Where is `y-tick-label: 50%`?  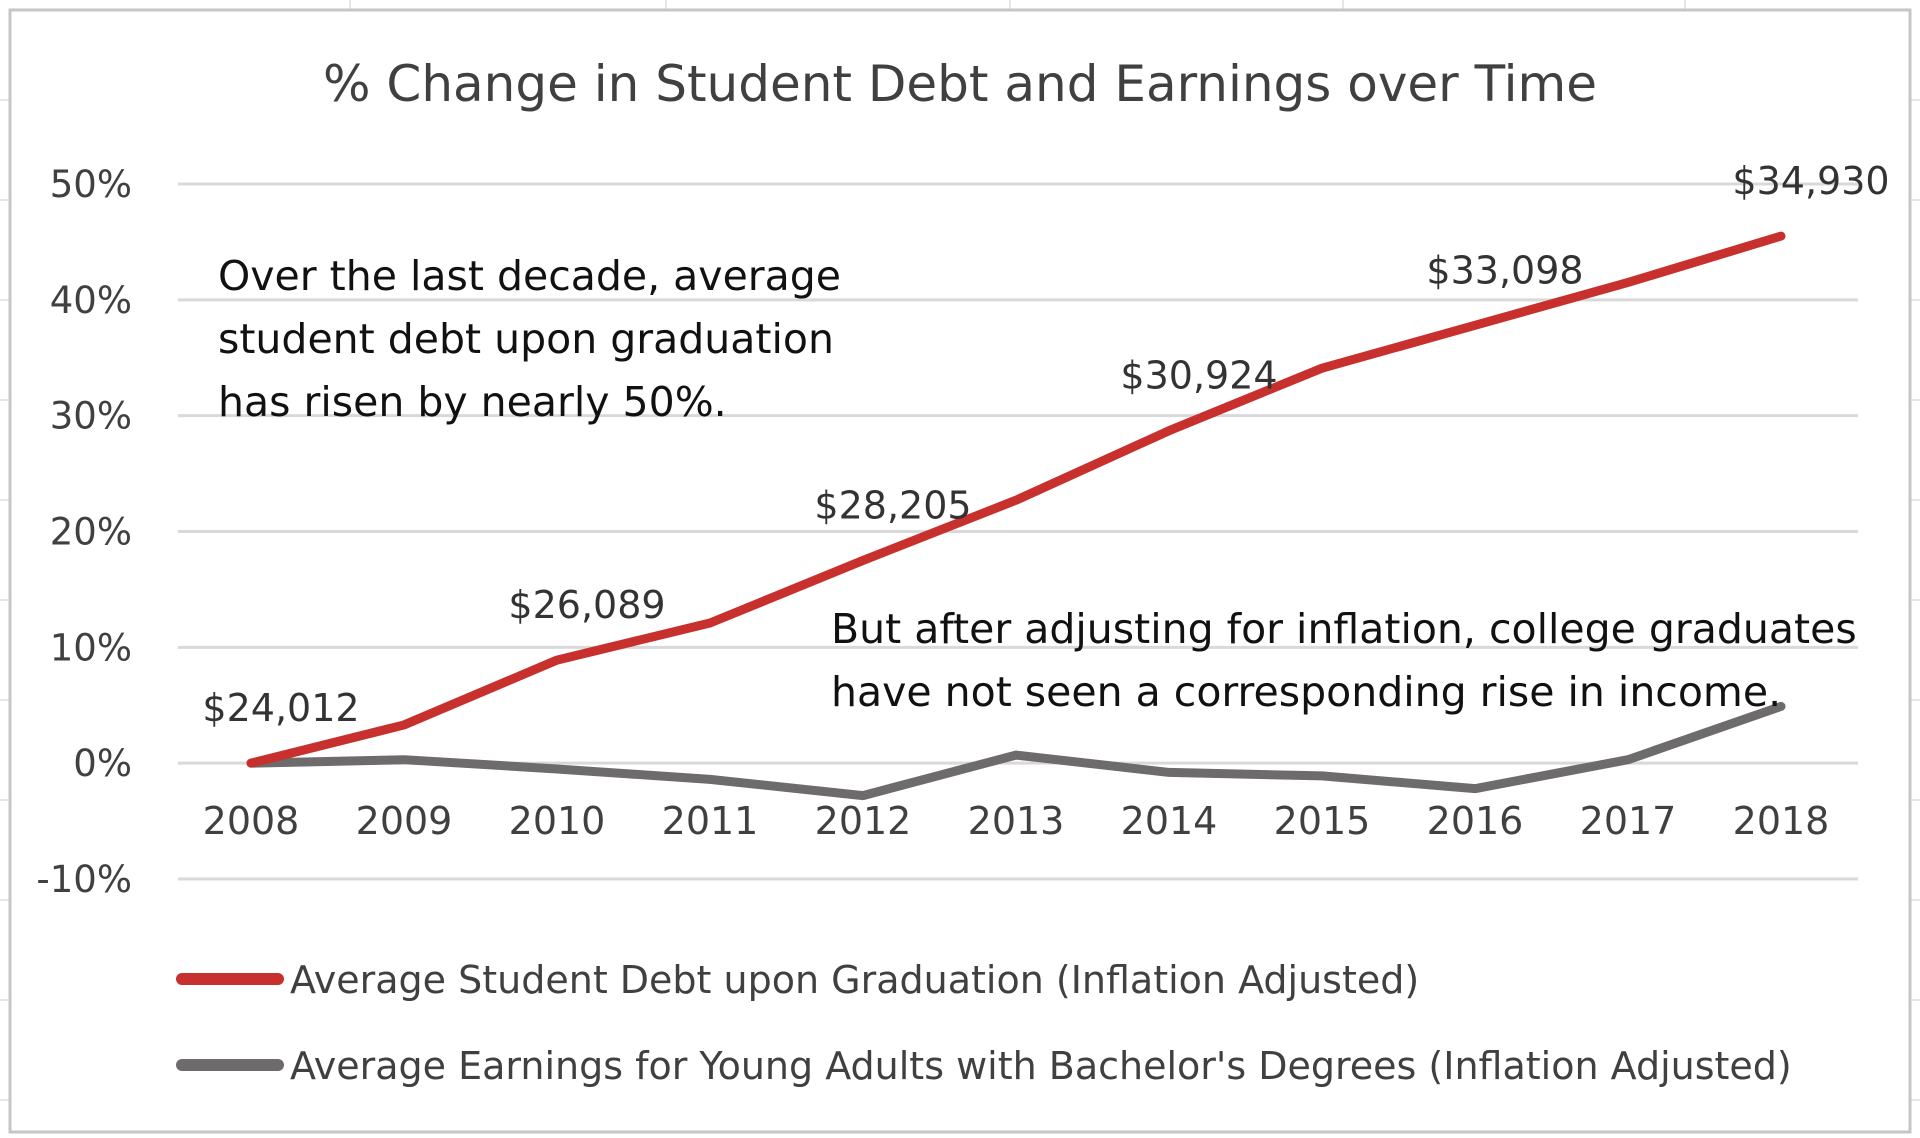 y-tick-label: 50% is located at coordinates (91, 184).